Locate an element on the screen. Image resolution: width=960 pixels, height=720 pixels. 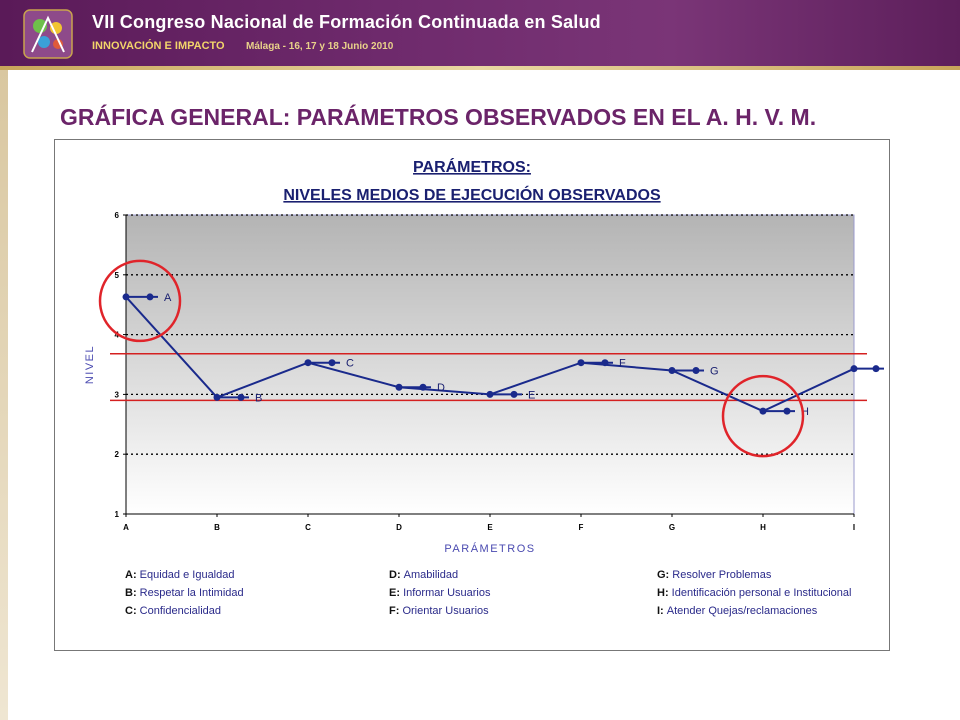
x-tick-label: H is located at coordinates (763, 527).